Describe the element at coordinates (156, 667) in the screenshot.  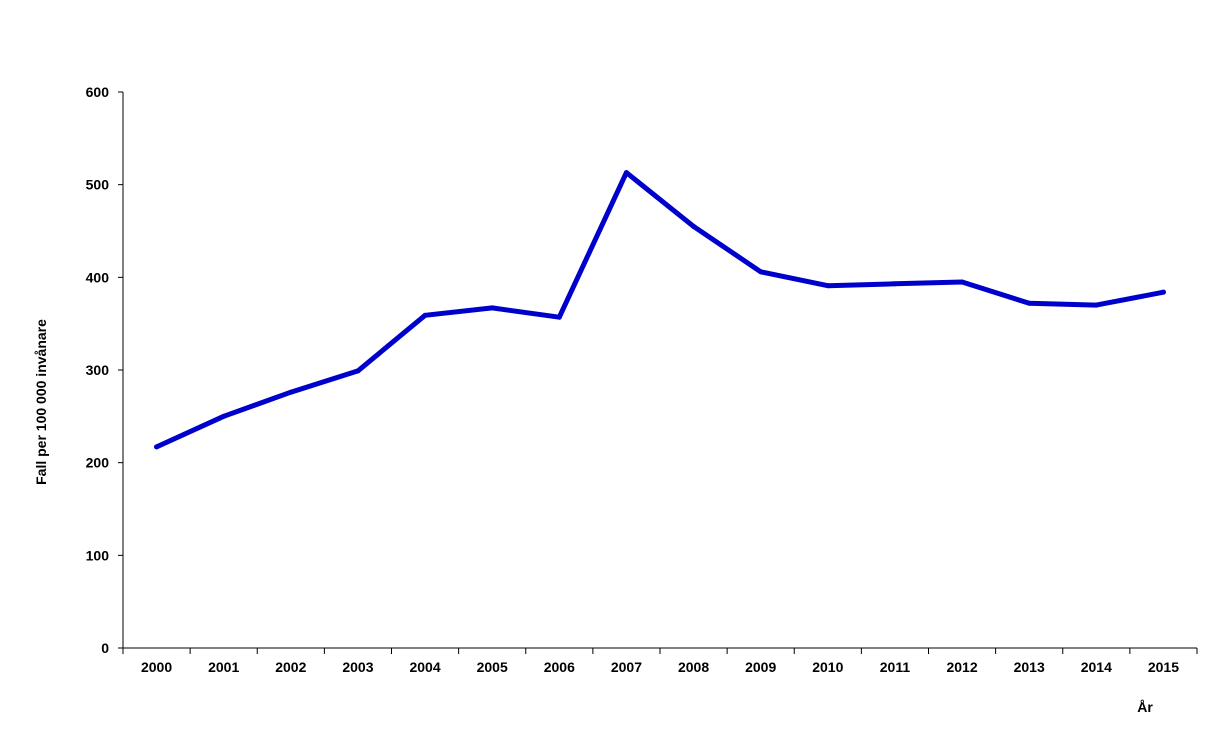
I see `x-tick-label: 2000` at that location.